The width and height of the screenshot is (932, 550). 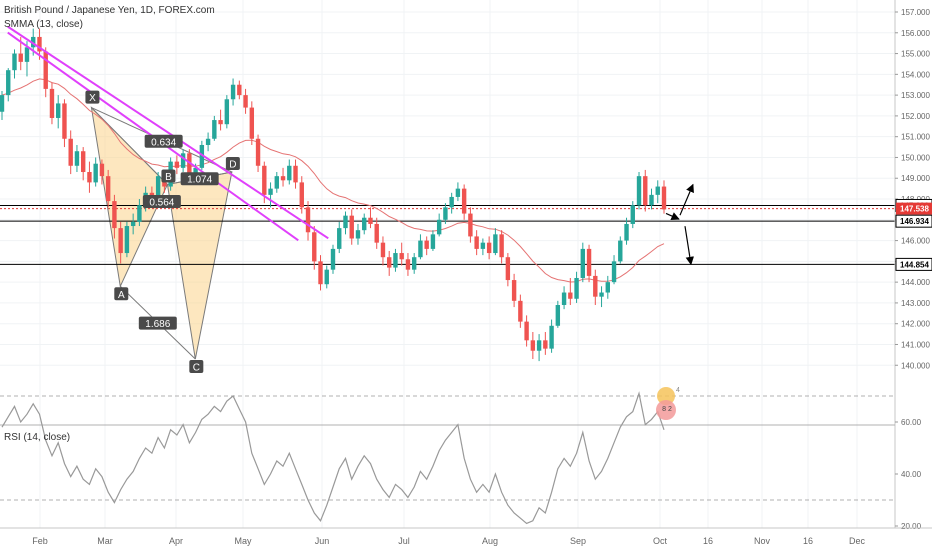 What do you see at coordinates (679, 224) in the screenshot?
I see `projection-arrows` at bounding box center [679, 224].